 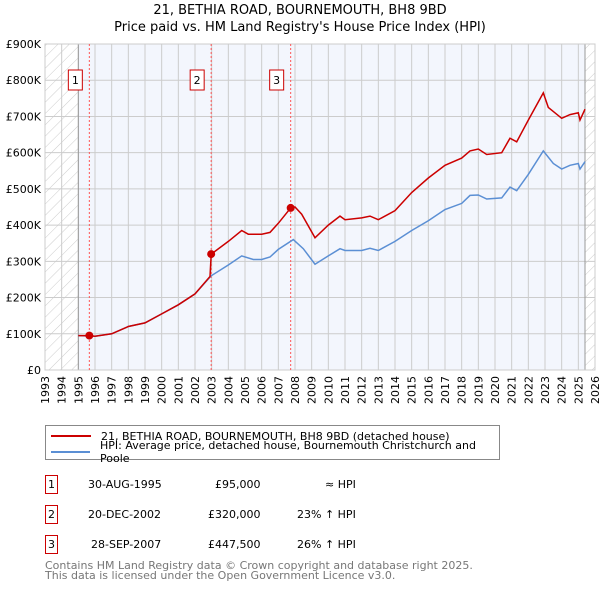 I want to click on sale-label-number: 3, so click(x=276, y=80).